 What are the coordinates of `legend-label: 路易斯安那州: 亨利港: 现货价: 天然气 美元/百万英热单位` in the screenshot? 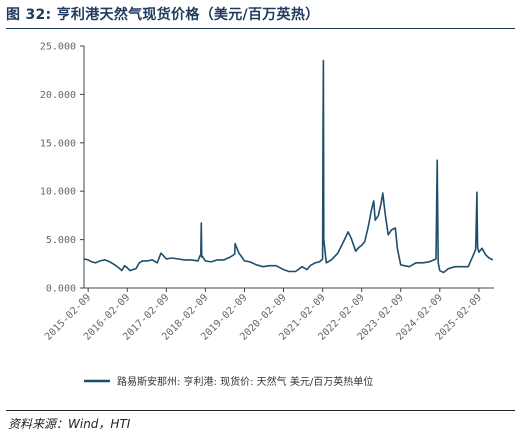 It's located at (245, 381).